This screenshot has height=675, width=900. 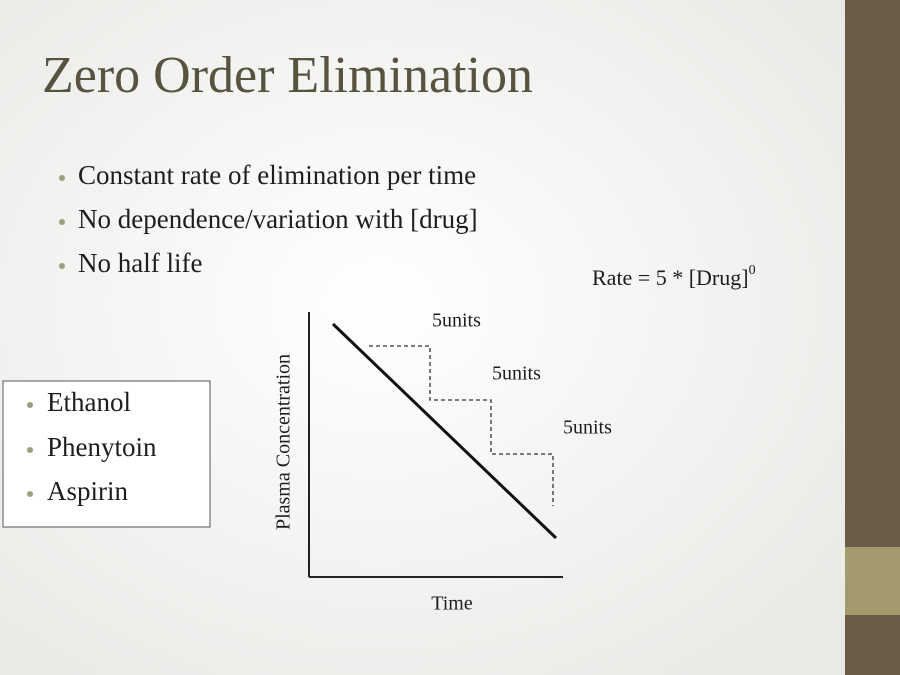 What do you see at coordinates (752, 270) in the screenshot?
I see `formula-exponent: 0` at bounding box center [752, 270].